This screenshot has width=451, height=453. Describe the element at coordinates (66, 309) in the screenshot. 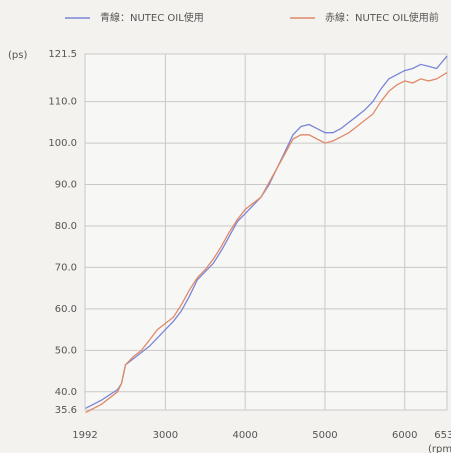

I see `y-tick-label: 60.0` at that location.